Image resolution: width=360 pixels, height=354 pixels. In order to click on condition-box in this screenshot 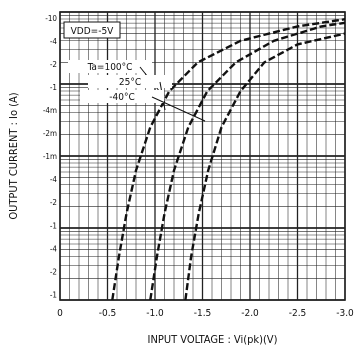, I will do `click(92, 30)`.